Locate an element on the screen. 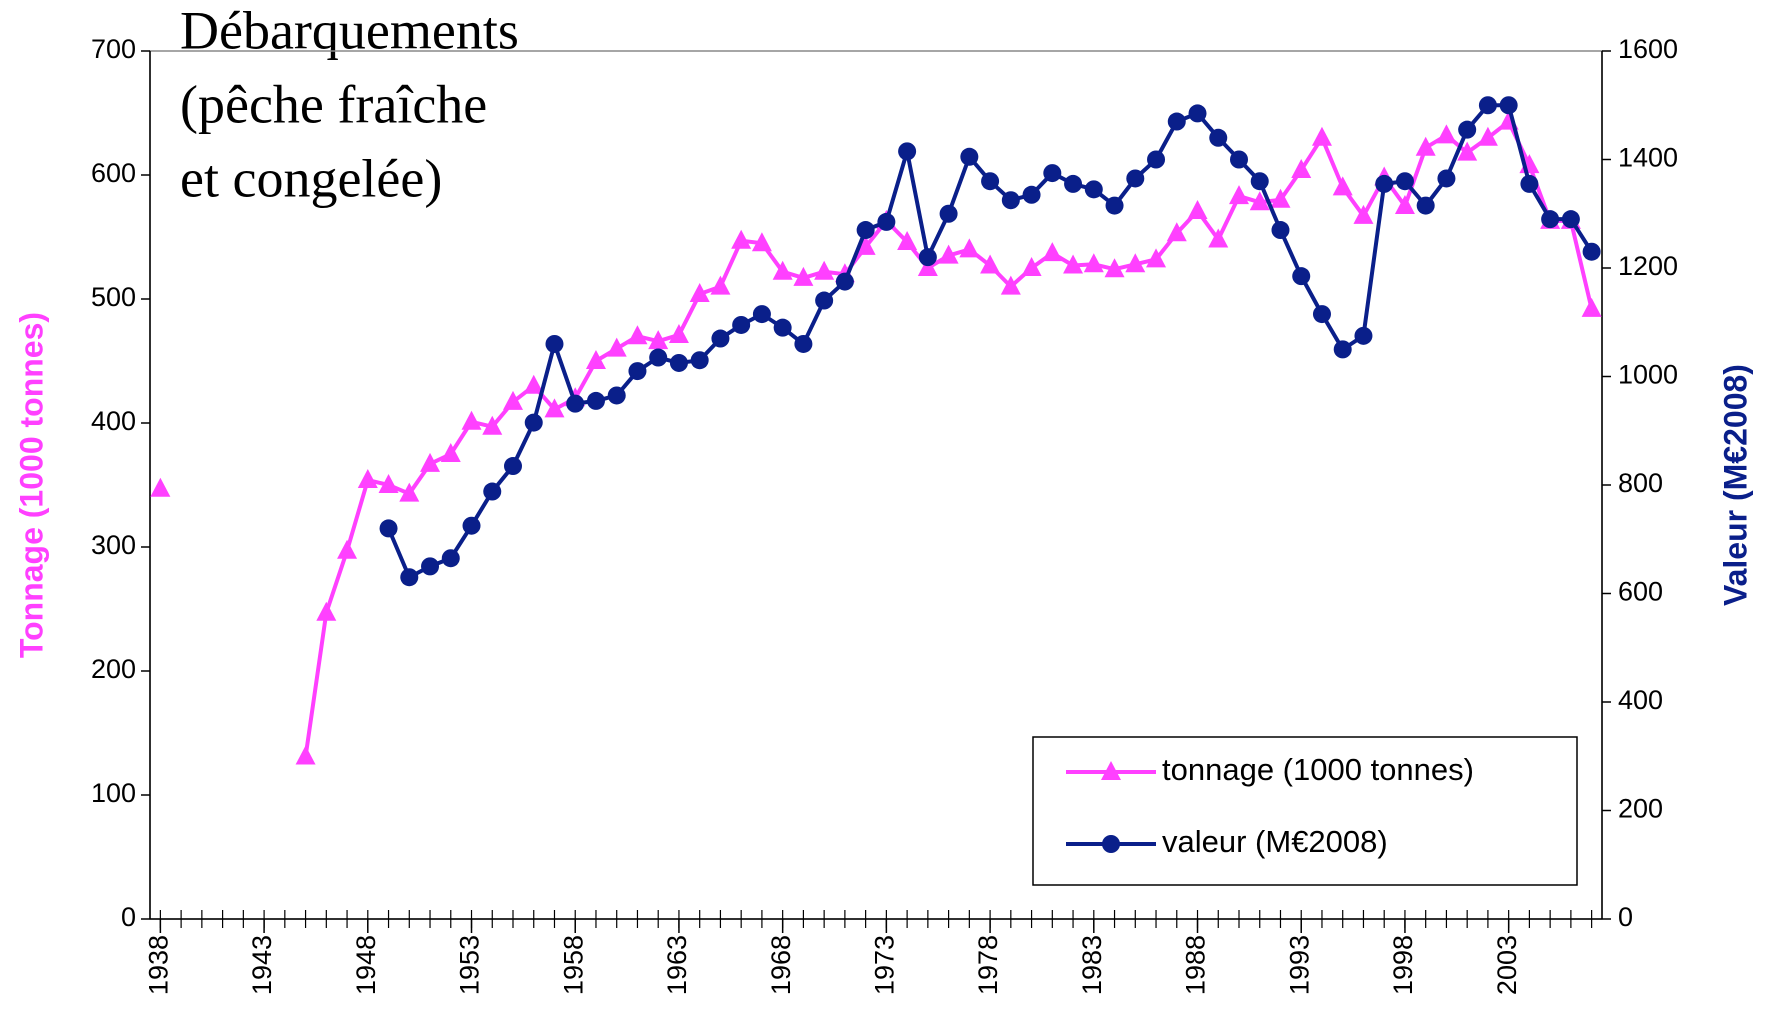 This screenshot has height=1011, width=1766. x-tick-label: 1938 is located at coordinates (158, 965).